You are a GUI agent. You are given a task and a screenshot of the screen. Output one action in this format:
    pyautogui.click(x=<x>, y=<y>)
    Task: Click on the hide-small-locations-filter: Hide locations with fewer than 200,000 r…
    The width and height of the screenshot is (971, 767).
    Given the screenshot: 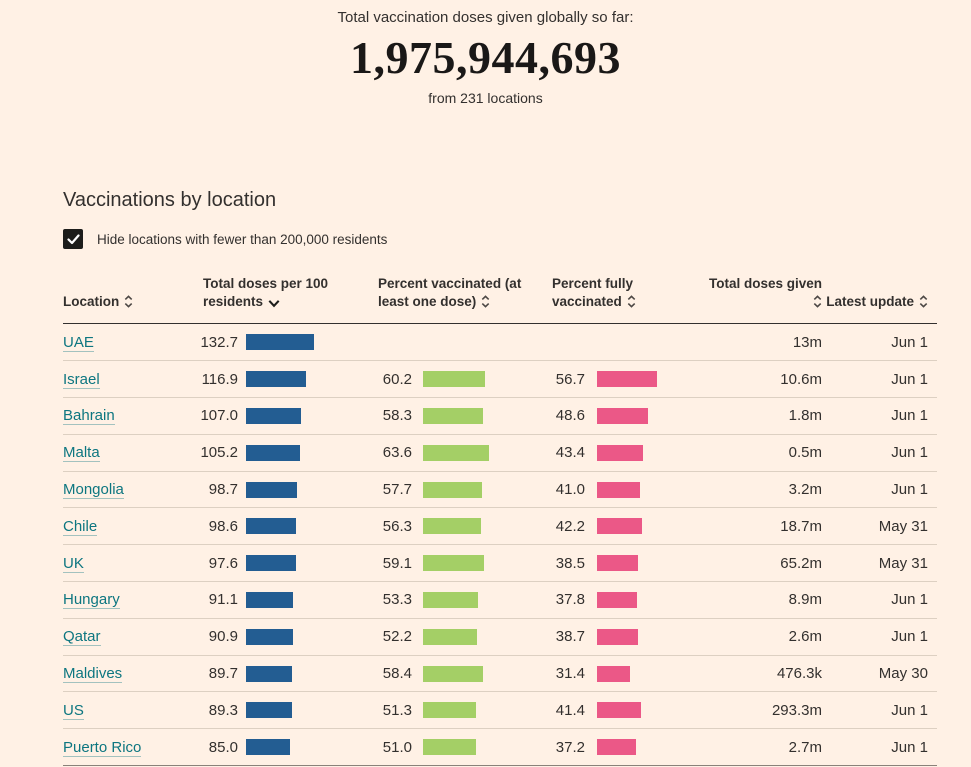 What is the action you would take?
    pyautogui.click(x=500, y=239)
    